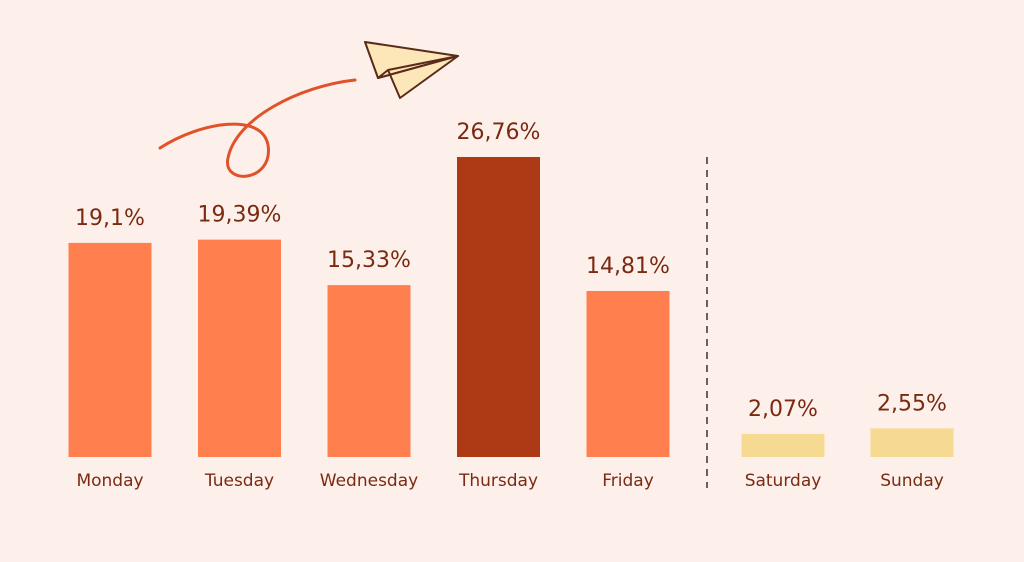  I want to click on value-label: 2,07%, so click(783, 409).